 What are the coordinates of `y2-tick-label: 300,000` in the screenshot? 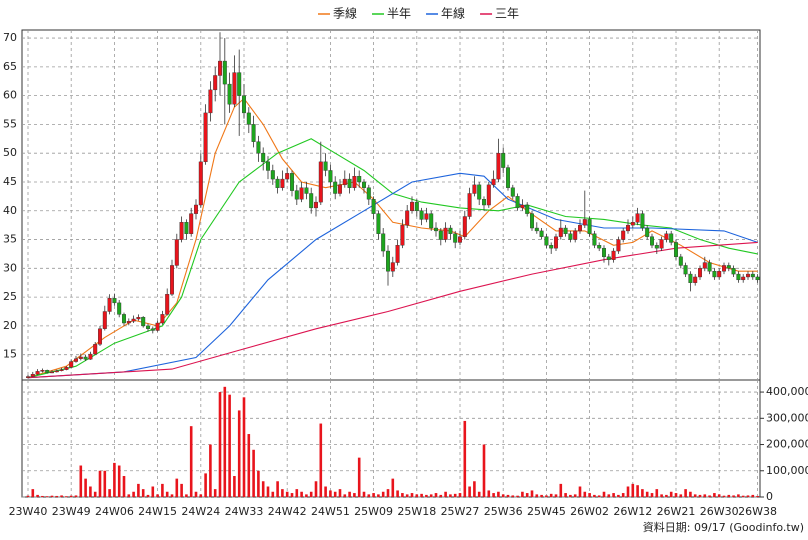 It's located at (787, 417).